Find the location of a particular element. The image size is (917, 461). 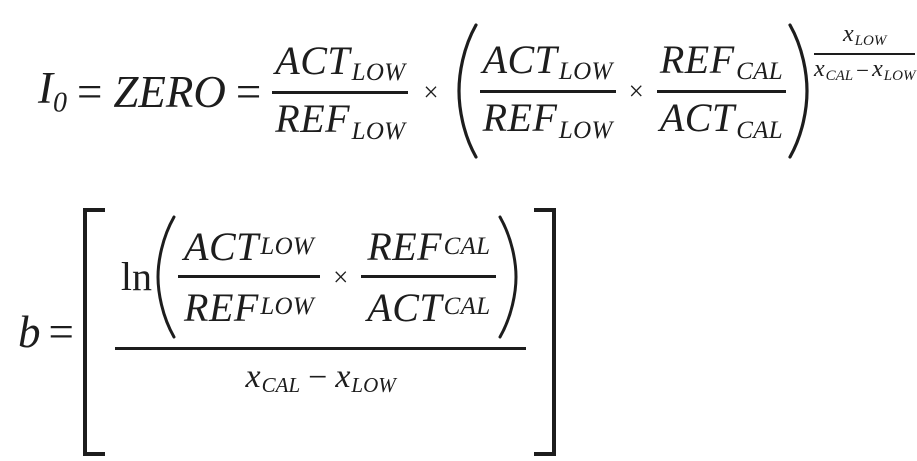

eq2-fraction-1-denominator: REF LOW is located at coordinates (249, 307).